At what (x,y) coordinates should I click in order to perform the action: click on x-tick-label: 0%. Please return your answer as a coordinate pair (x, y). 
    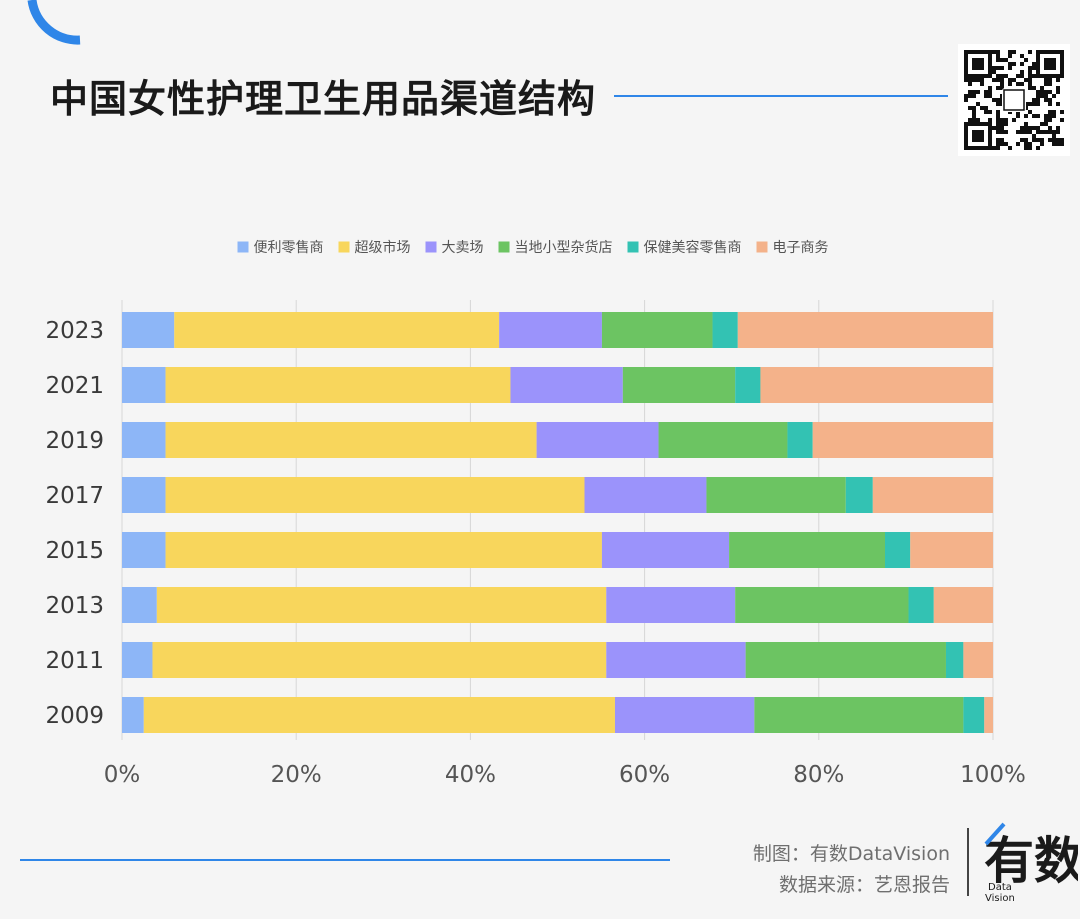
    Looking at the image, I should click on (122, 775).